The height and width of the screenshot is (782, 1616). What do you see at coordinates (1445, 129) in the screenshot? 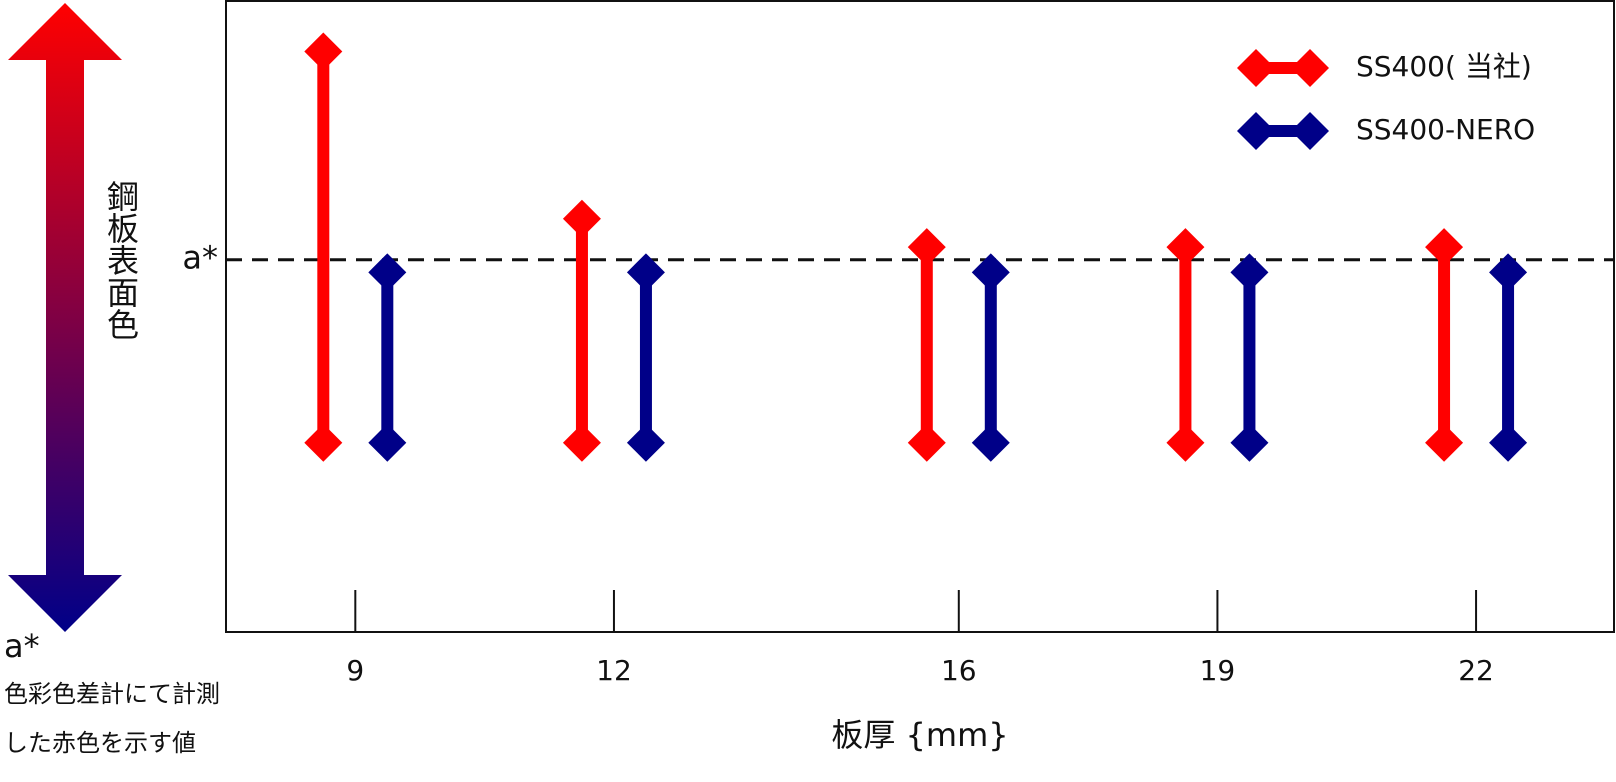
I see `legend-label: SS400-NERO` at bounding box center [1445, 129].